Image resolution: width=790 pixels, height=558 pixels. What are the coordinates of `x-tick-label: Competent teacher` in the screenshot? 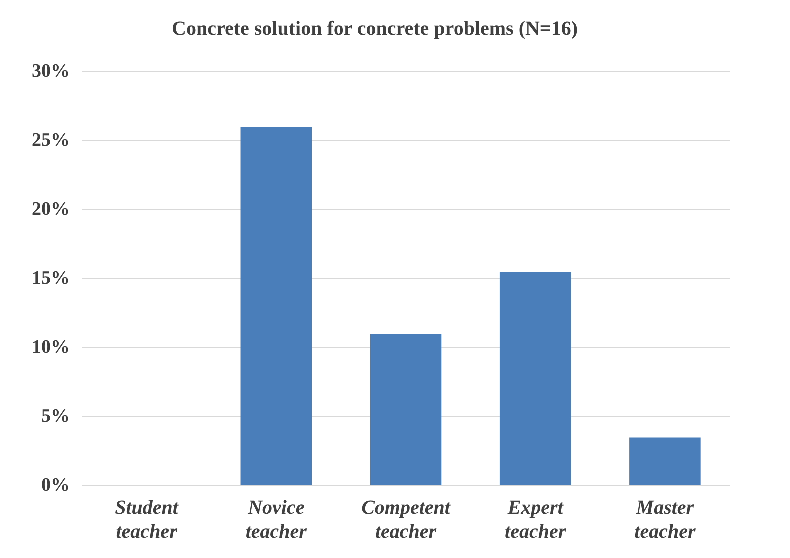 It's located at (407, 520).